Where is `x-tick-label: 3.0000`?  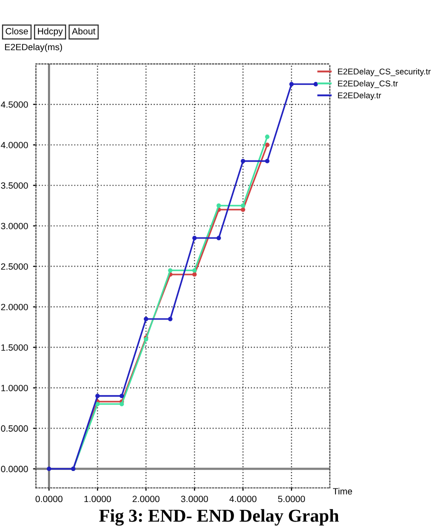 x-tick-label: 3.0000 is located at coordinates (194, 499).